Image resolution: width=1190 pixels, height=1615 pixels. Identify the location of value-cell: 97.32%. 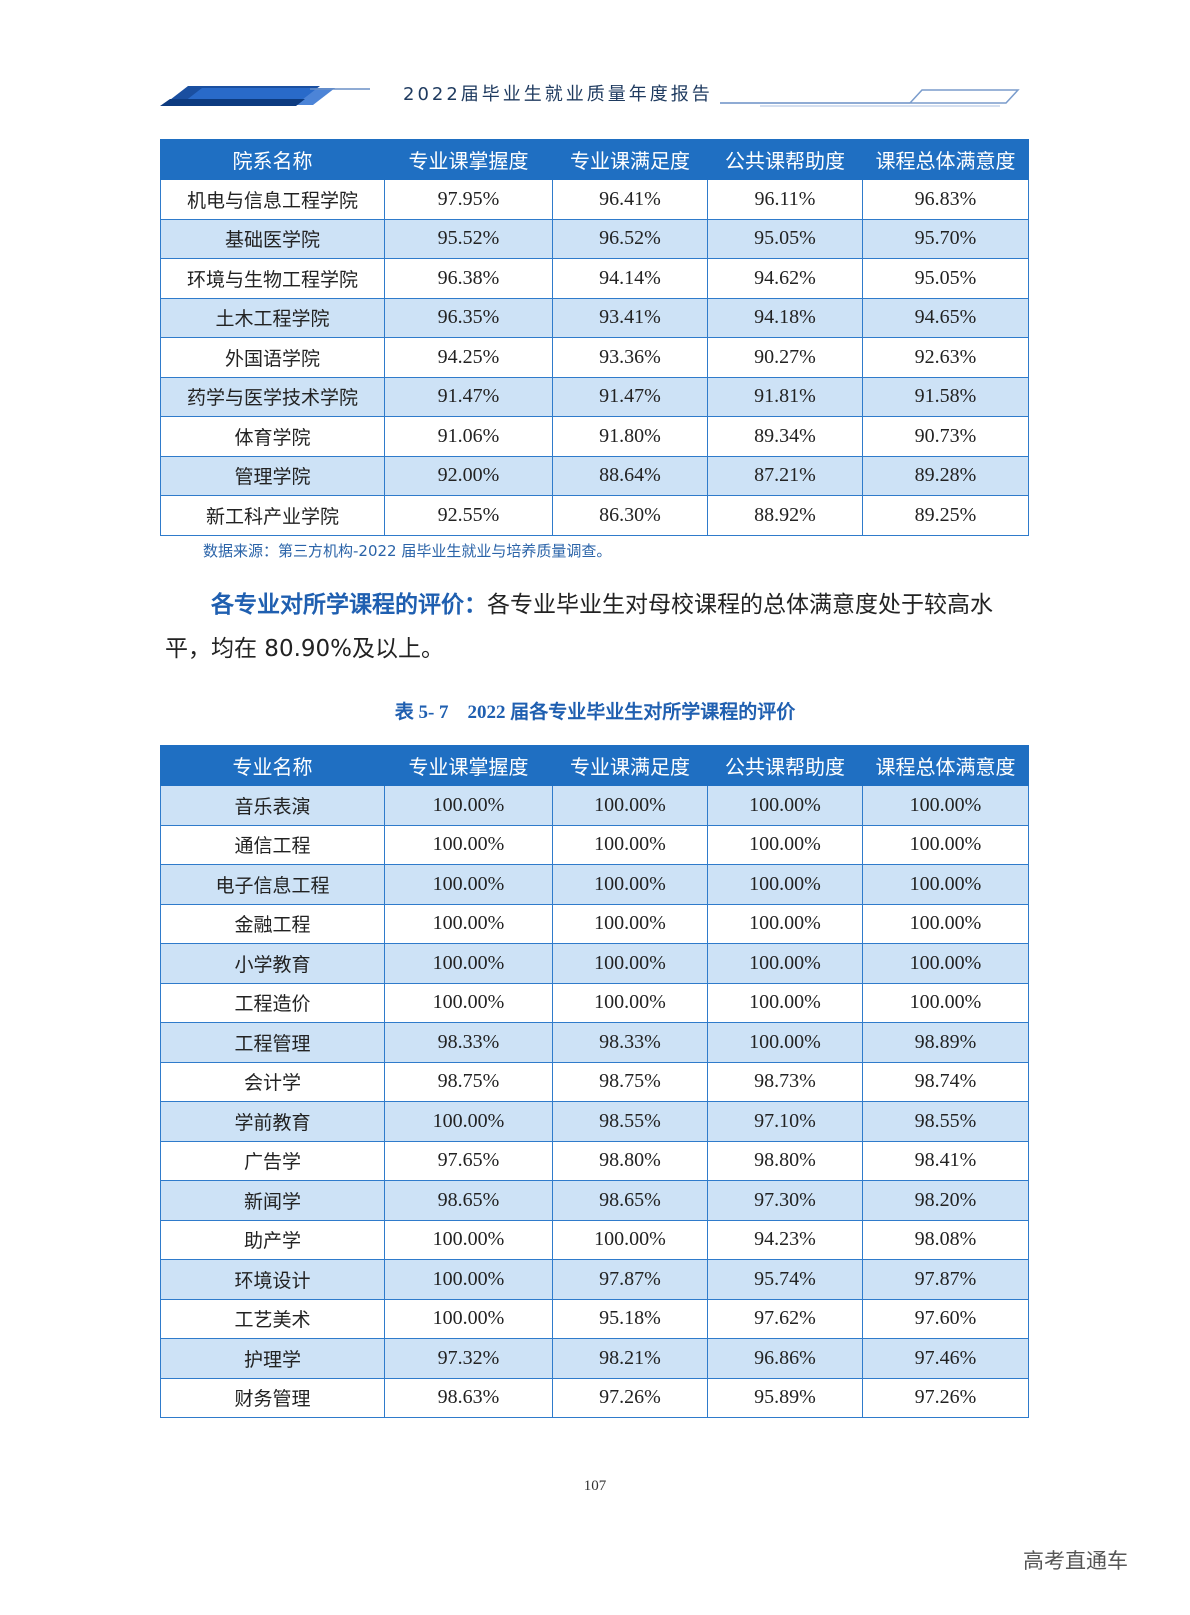
(468, 1358).